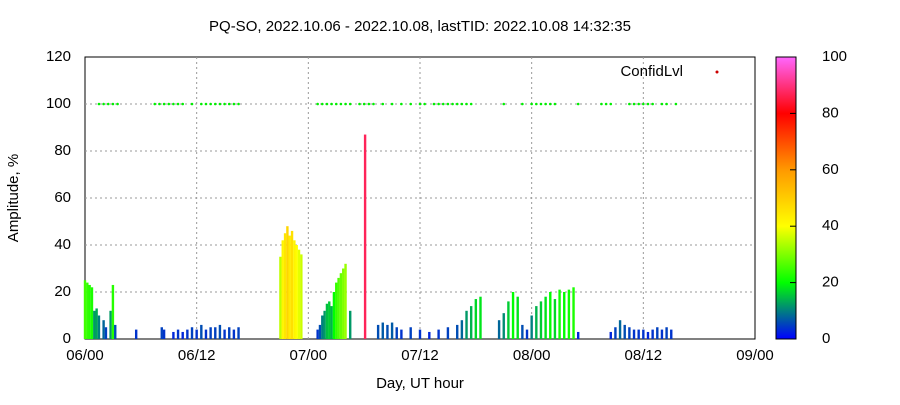 The image size is (900, 405). Describe the element at coordinates (644, 355) in the screenshot. I see `x-tick-label: 08/12` at that location.